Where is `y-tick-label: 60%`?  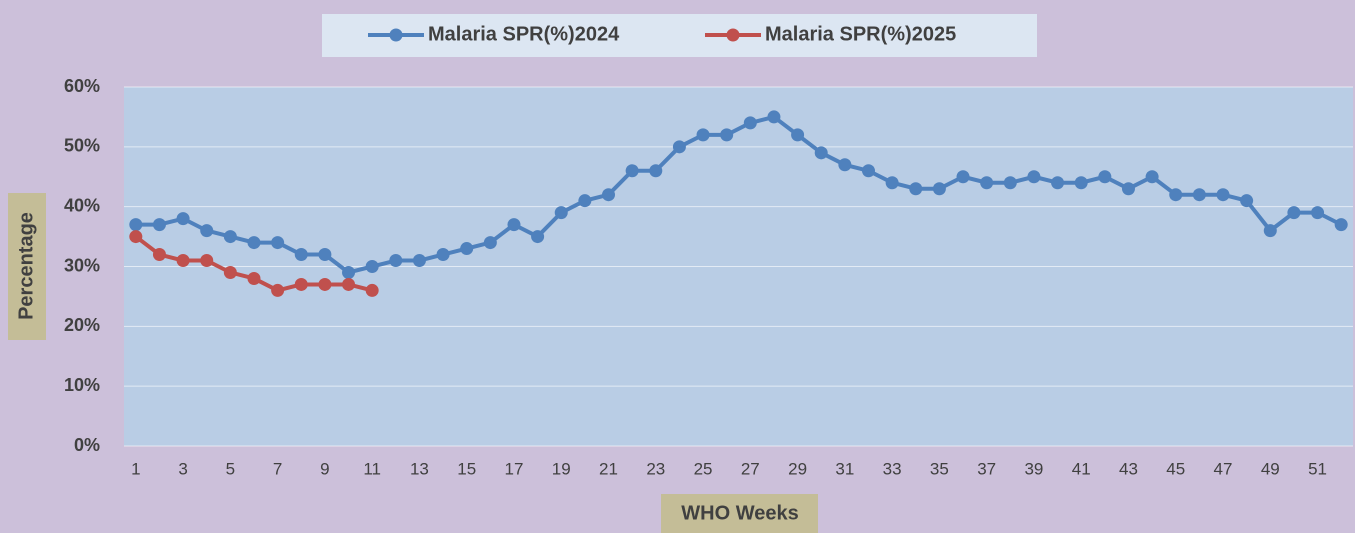 y-tick-label: 60% is located at coordinates (82, 86).